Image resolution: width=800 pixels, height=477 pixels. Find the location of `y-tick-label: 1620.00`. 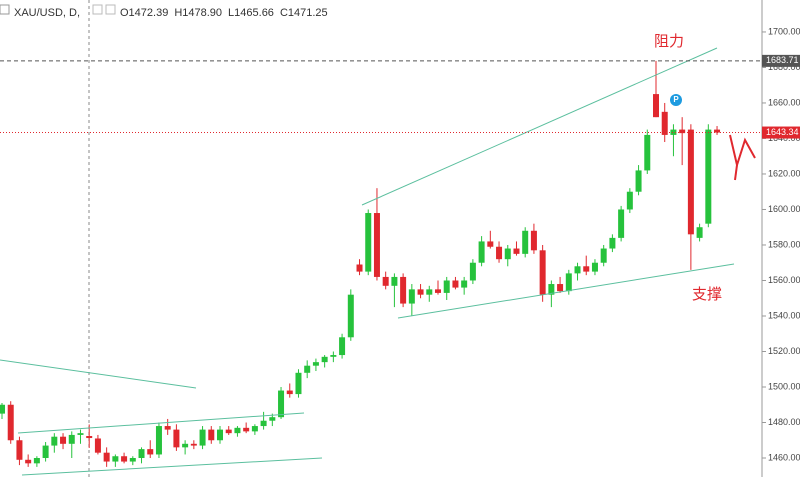

y-tick-label: 1620.00 is located at coordinates (784, 173).